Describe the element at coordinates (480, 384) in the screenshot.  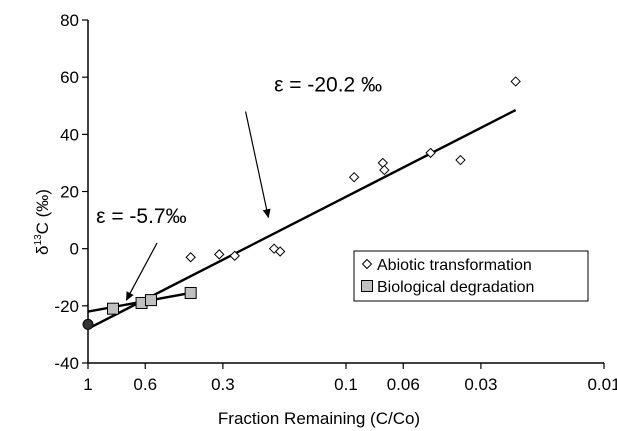
I see `x-tick-label: 0.03` at that location.